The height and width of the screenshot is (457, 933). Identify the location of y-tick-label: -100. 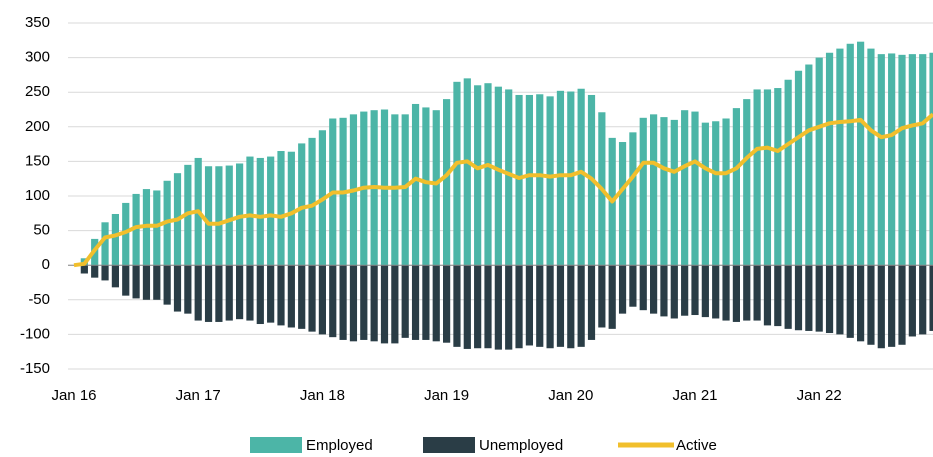
(35, 333).